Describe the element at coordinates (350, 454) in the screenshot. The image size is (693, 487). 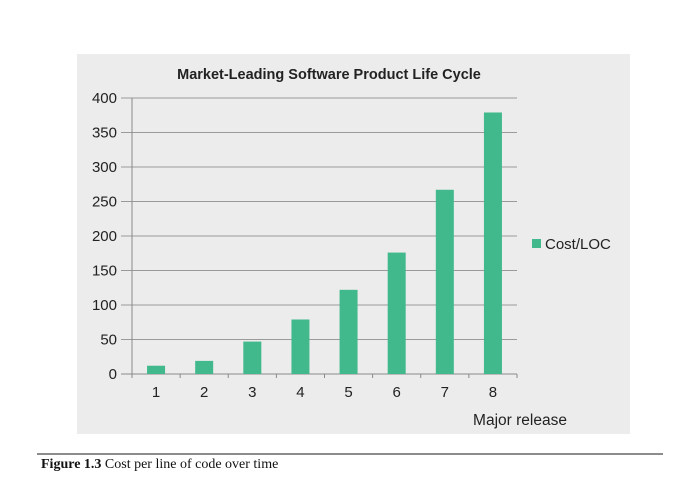
I see `caption-divider` at that location.